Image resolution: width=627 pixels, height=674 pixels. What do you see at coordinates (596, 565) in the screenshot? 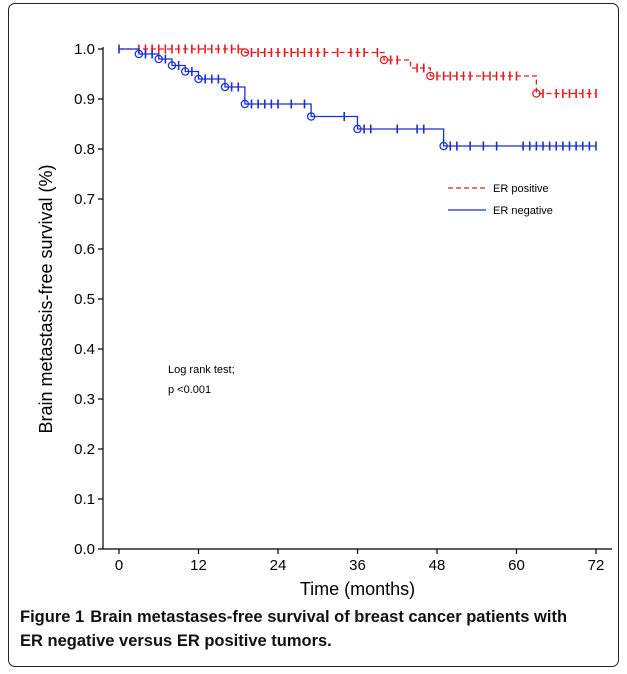
I see `x-tick-label: 72` at bounding box center [596, 565].